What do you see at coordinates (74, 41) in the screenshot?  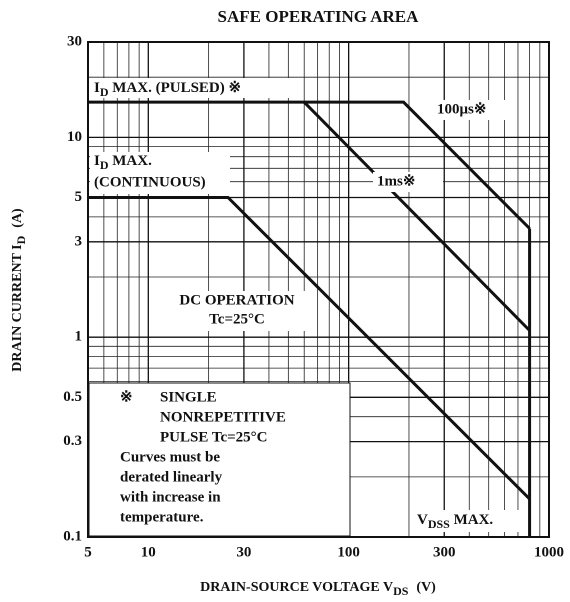 I see `y-tick-label: 30` at bounding box center [74, 41].